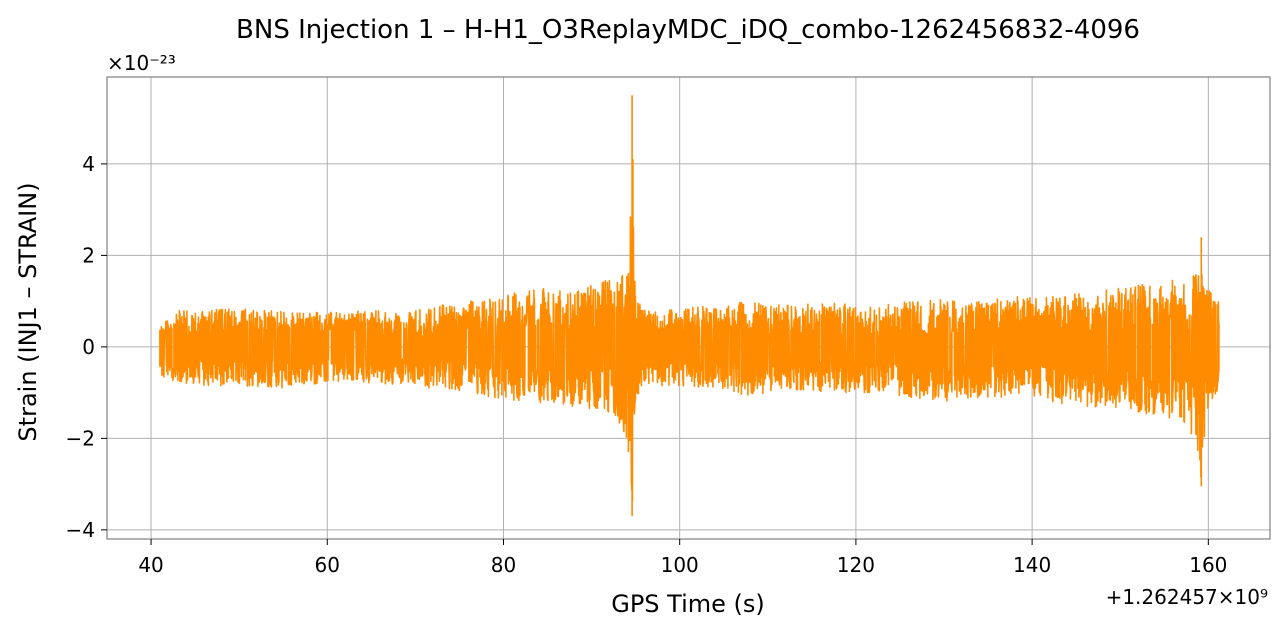 The image size is (1284, 633). What do you see at coordinates (28, 311) in the screenshot?
I see `y-axis-label: Strain (INJ1 – STRAIN)` at bounding box center [28, 311].